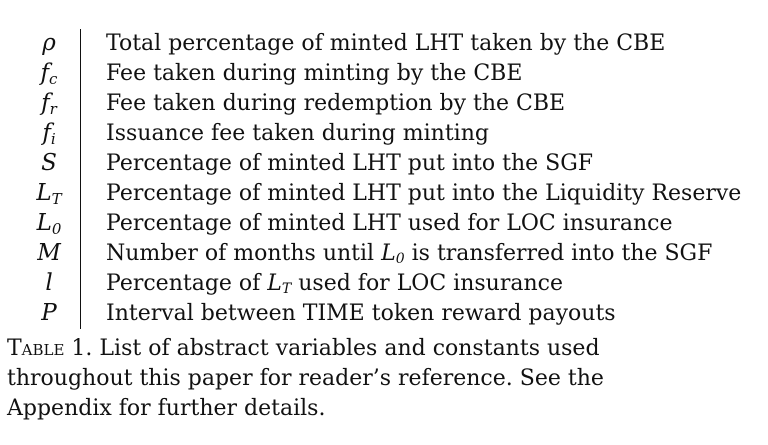 The image size is (768, 445). What do you see at coordinates (50, 348) in the screenshot?
I see `caption-label: Table 1.` at bounding box center [50, 348].